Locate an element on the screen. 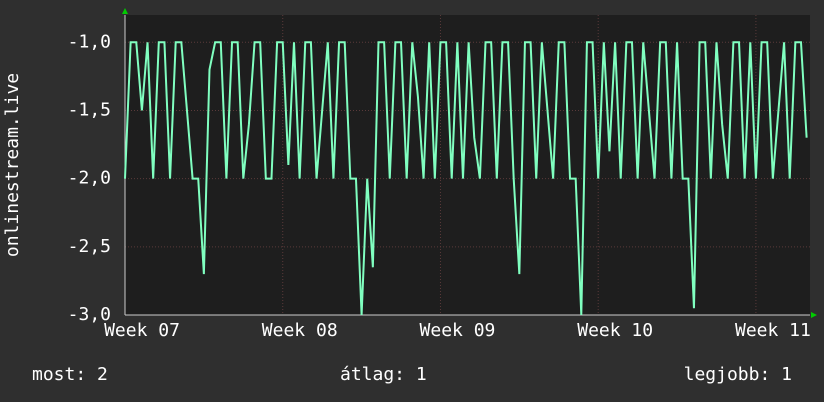  y-tick-label: -2,5 is located at coordinates (89, 246).